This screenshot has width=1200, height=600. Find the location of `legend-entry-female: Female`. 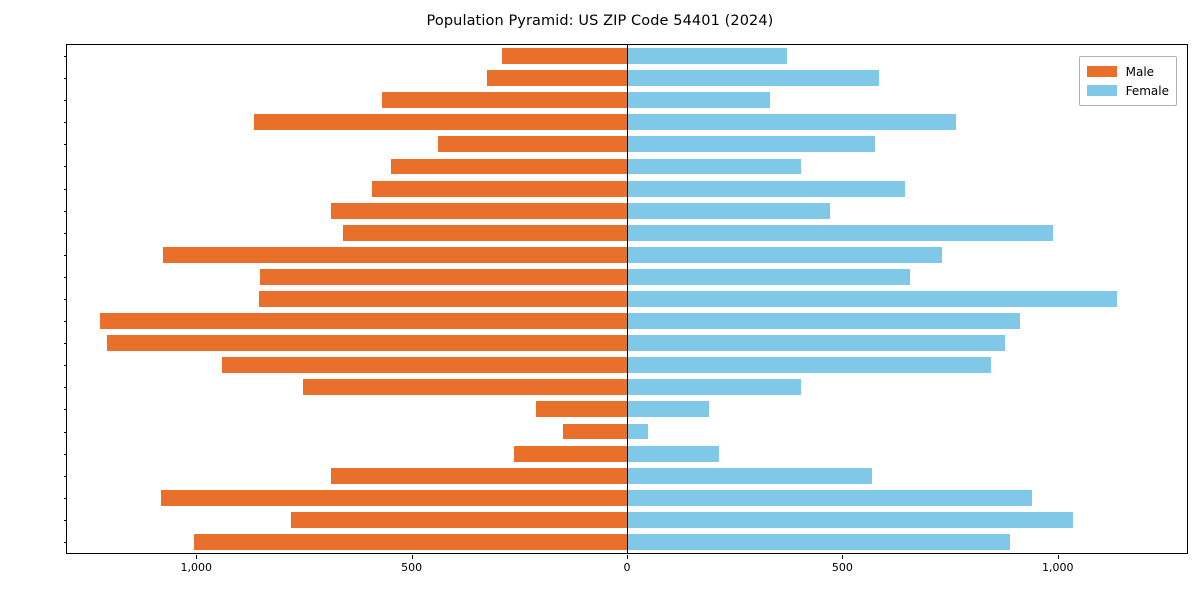

legend-entry-female: Female is located at coordinates (1127, 90).